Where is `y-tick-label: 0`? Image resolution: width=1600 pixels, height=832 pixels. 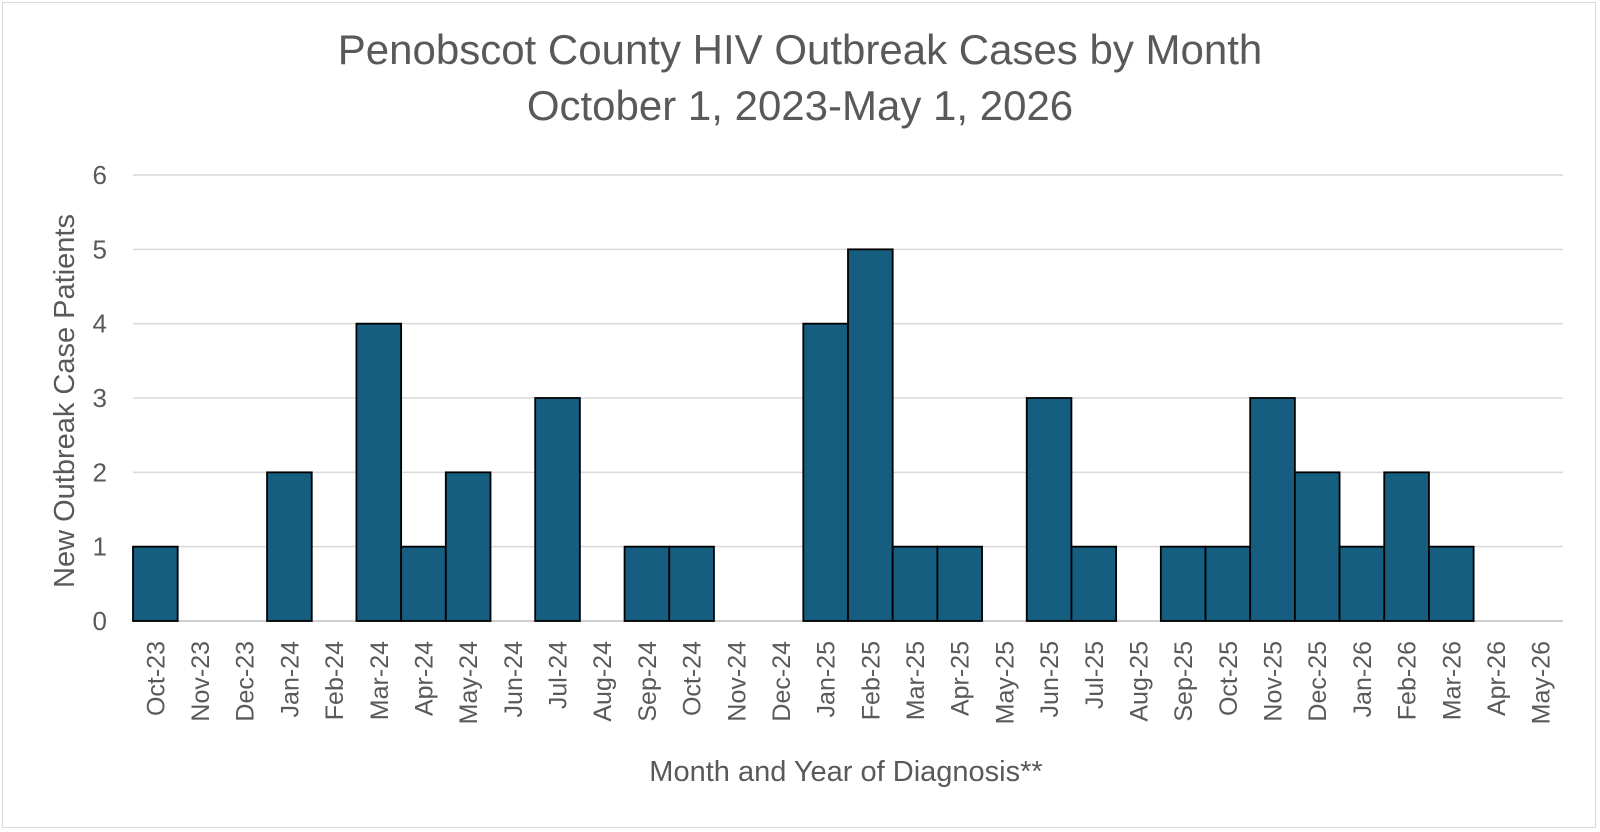
y-tick-label: 0 is located at coordinates (100, 621).